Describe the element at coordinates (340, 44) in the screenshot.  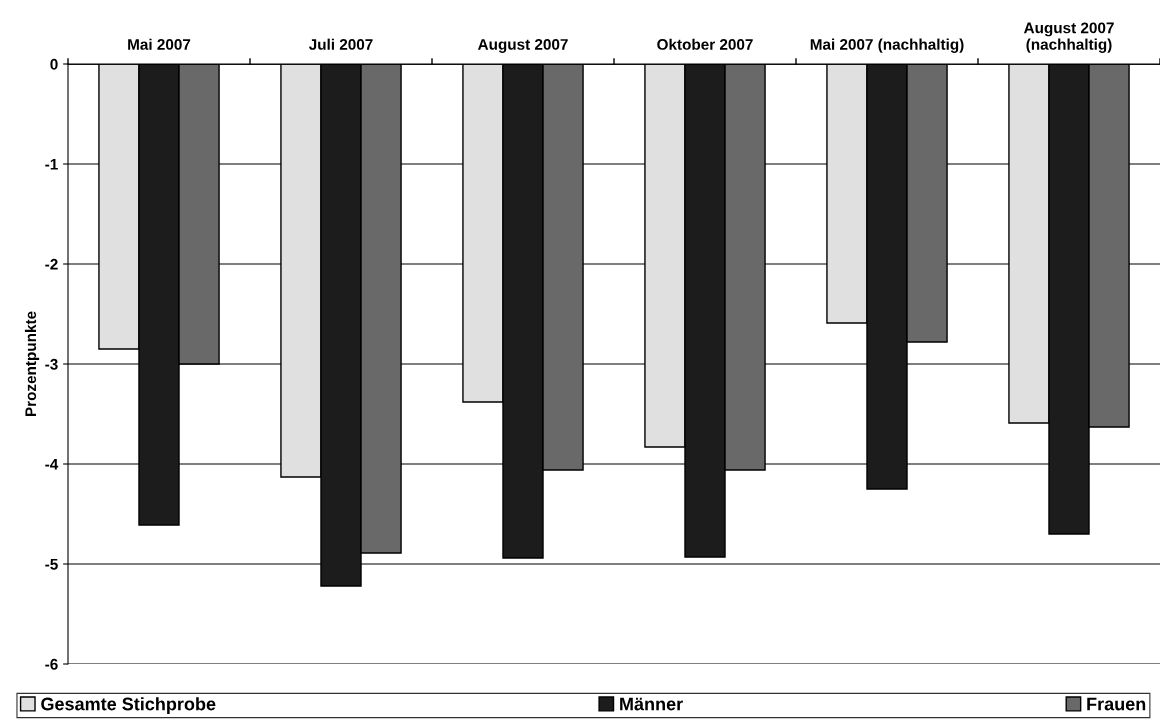
I see `x-tick-label: Juli 2007` at that location.